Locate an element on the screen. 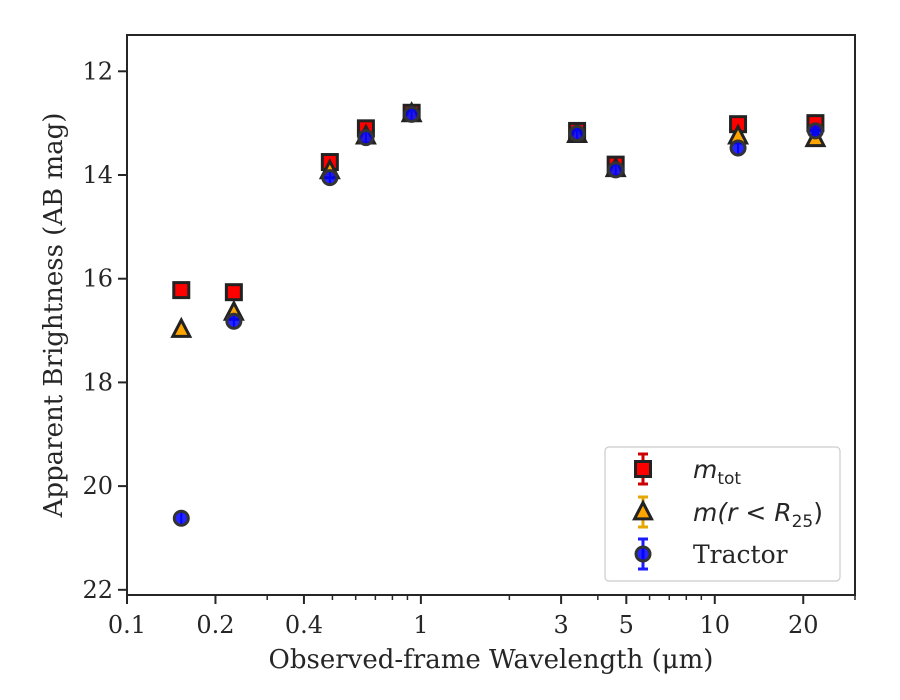 This screenshot has width=900, height=700. x-tick-label: 3 is located at coordinates (560, 625).